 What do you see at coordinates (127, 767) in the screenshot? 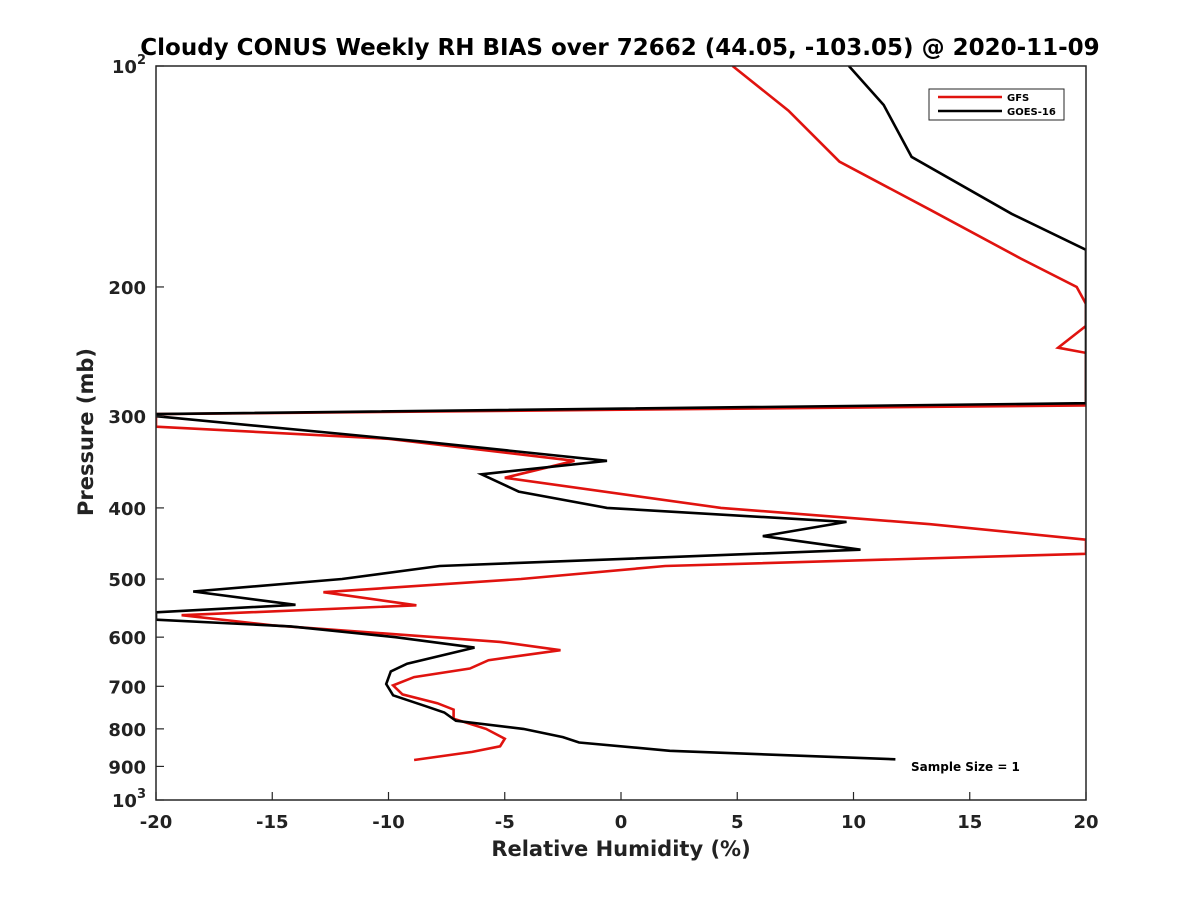
I see `y-tick-label: 900` at bounding box center [127, 767].